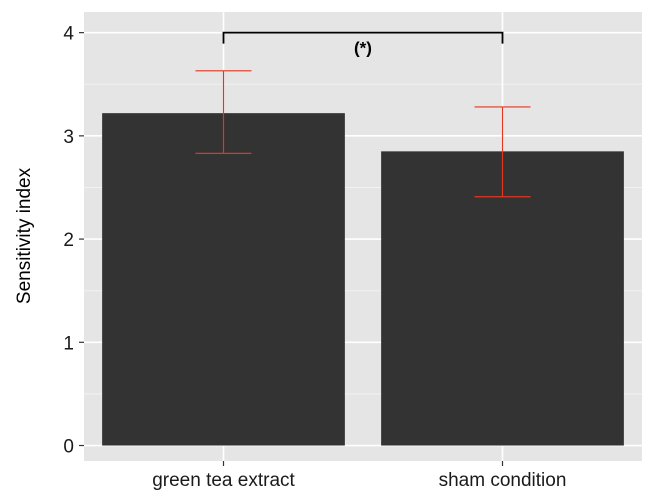 The height and width of the screenshot is (494, 646). What do you see at coordinates (68, 343) in the screenshot?
I see `y-tick-label: 1` at bounding box center [68, 343].